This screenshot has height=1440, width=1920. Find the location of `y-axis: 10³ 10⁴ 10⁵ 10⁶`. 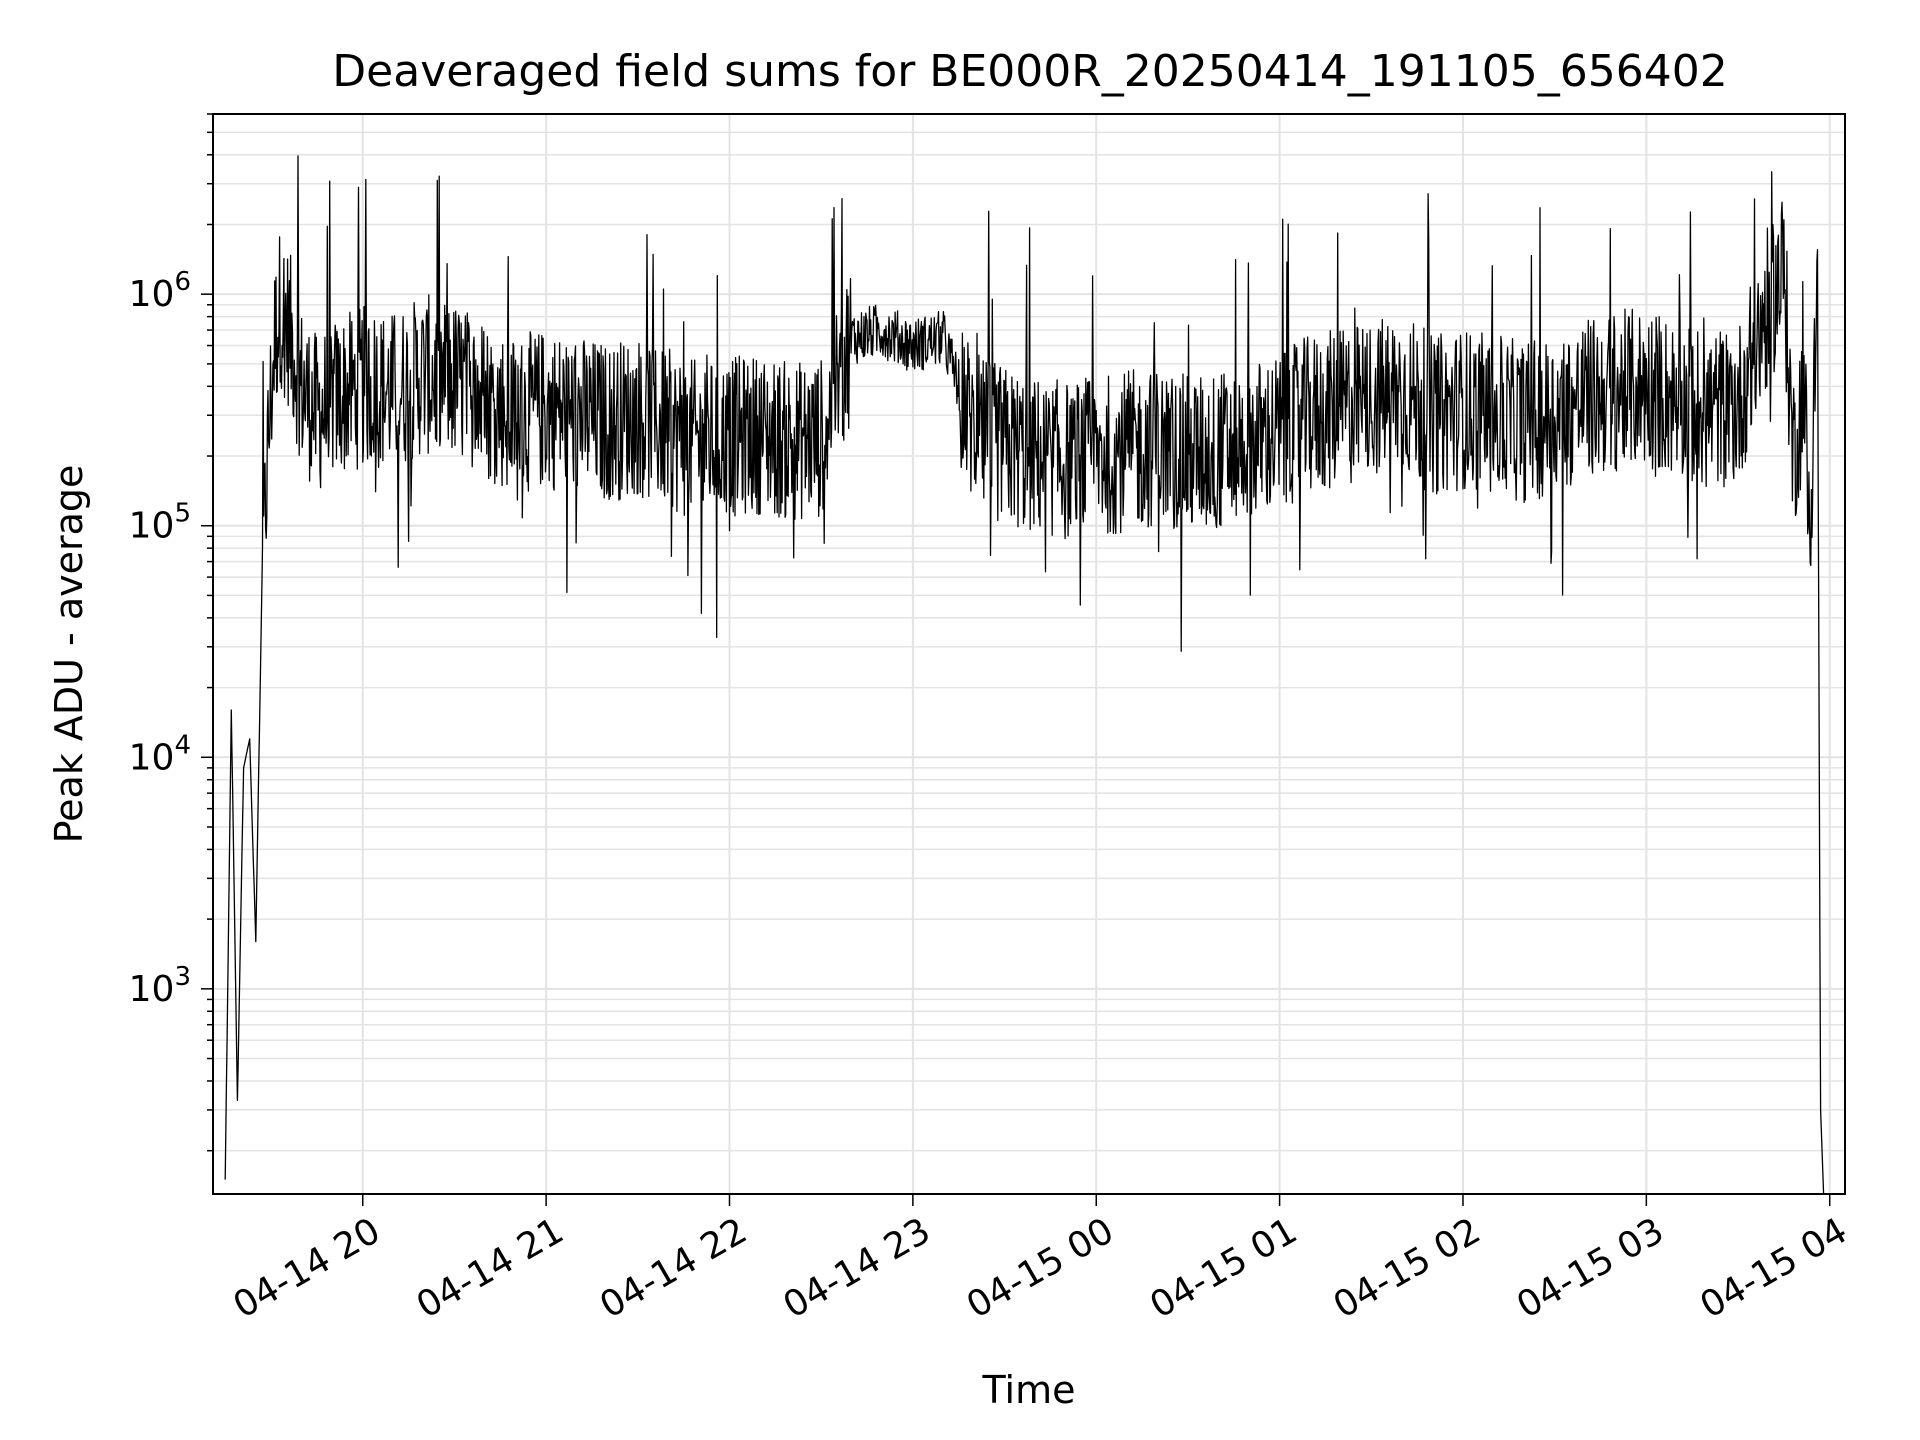

y-axis: 10³ 10⁴ 10⁵ 10⁶ is located at coordinates (171, 632).